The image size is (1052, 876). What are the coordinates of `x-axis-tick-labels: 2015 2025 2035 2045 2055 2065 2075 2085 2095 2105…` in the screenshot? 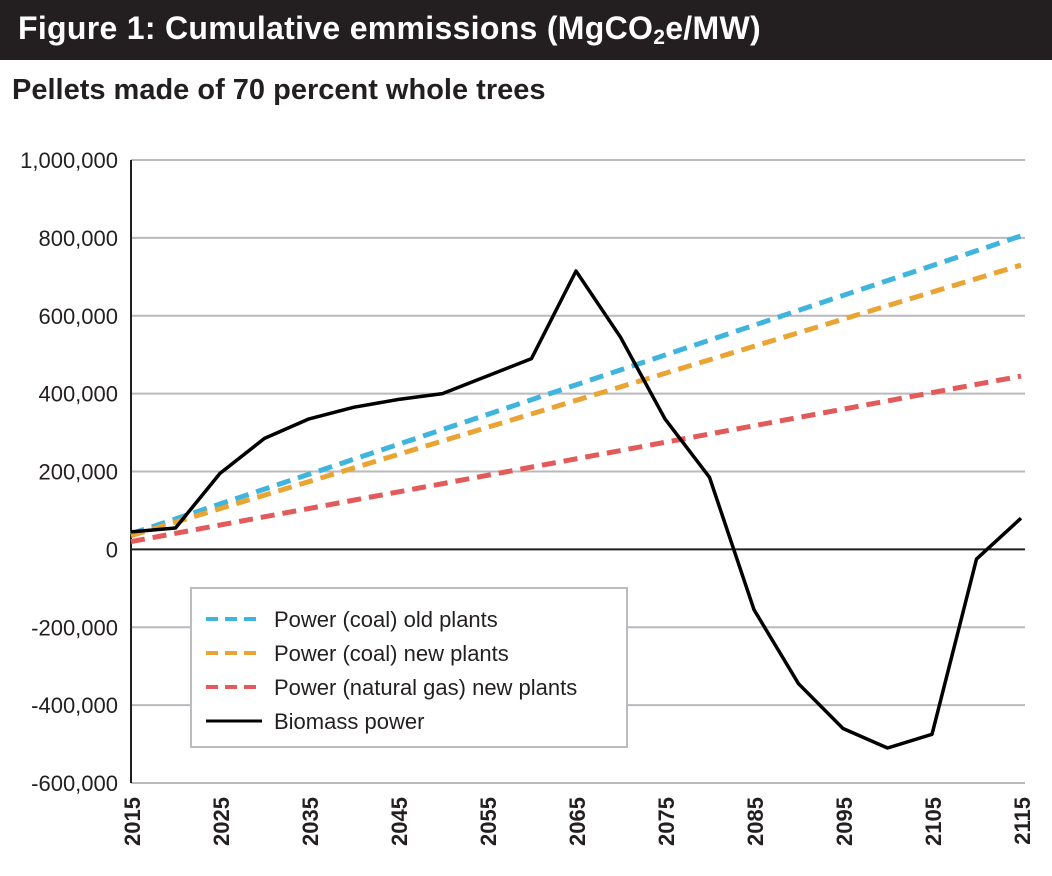 It's located at (577, 821).